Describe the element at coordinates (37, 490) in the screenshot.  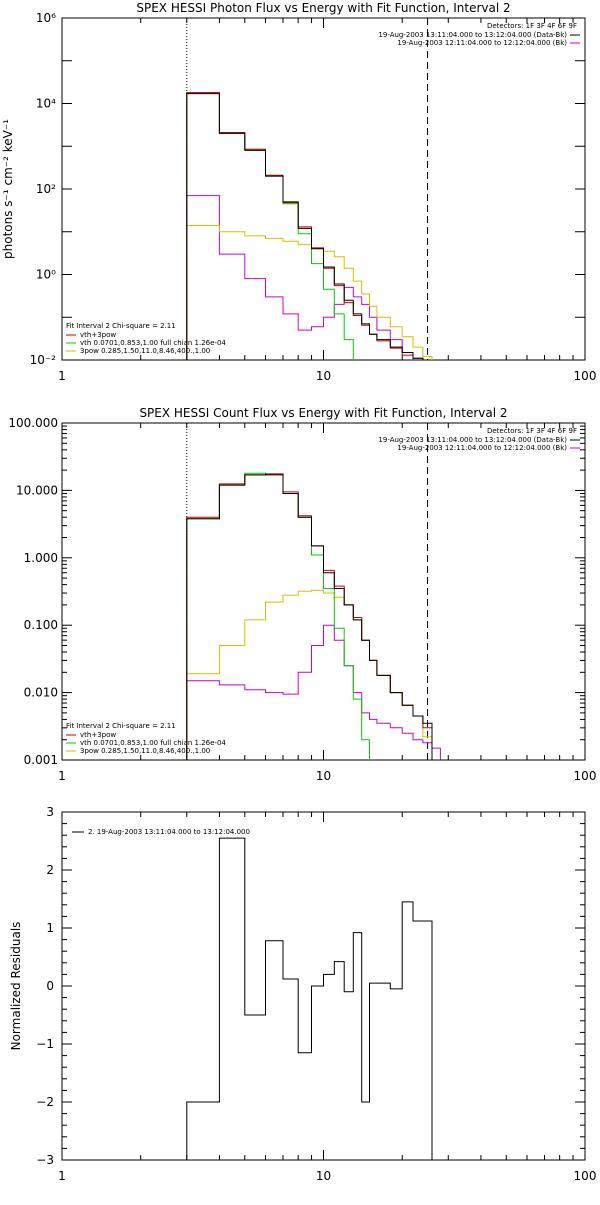
I see `y-tick-label: 10.000` at that location.